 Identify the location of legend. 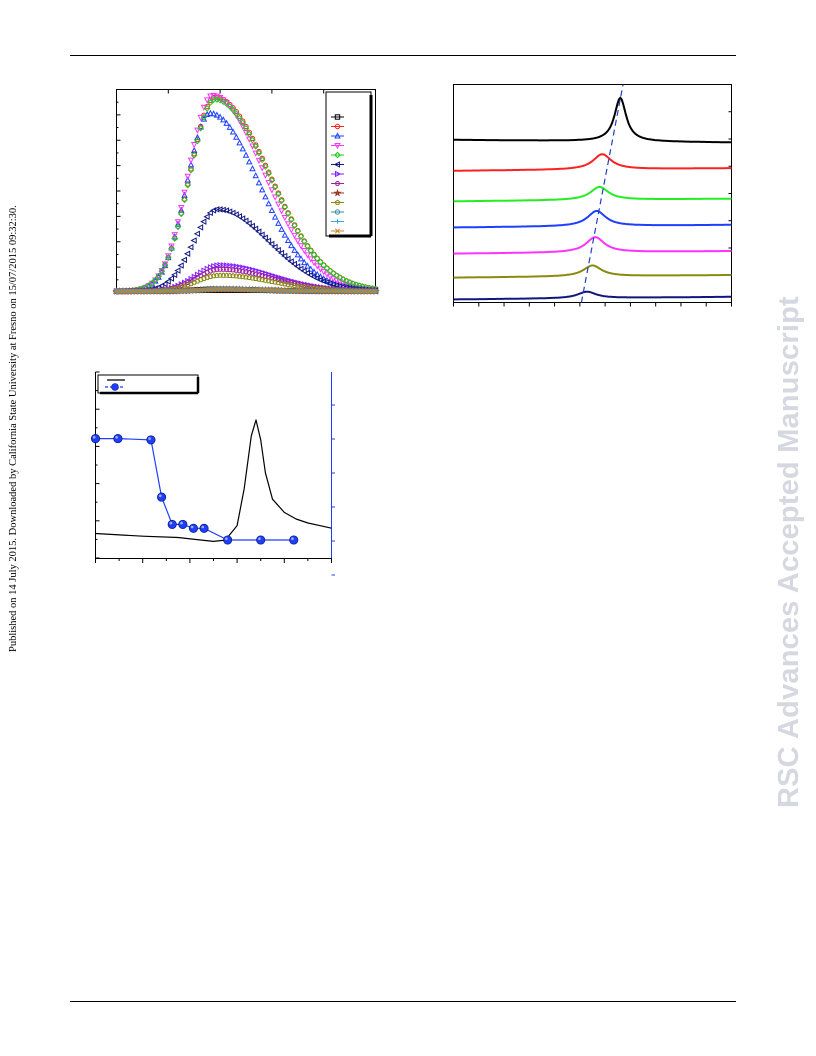
(148, 384).